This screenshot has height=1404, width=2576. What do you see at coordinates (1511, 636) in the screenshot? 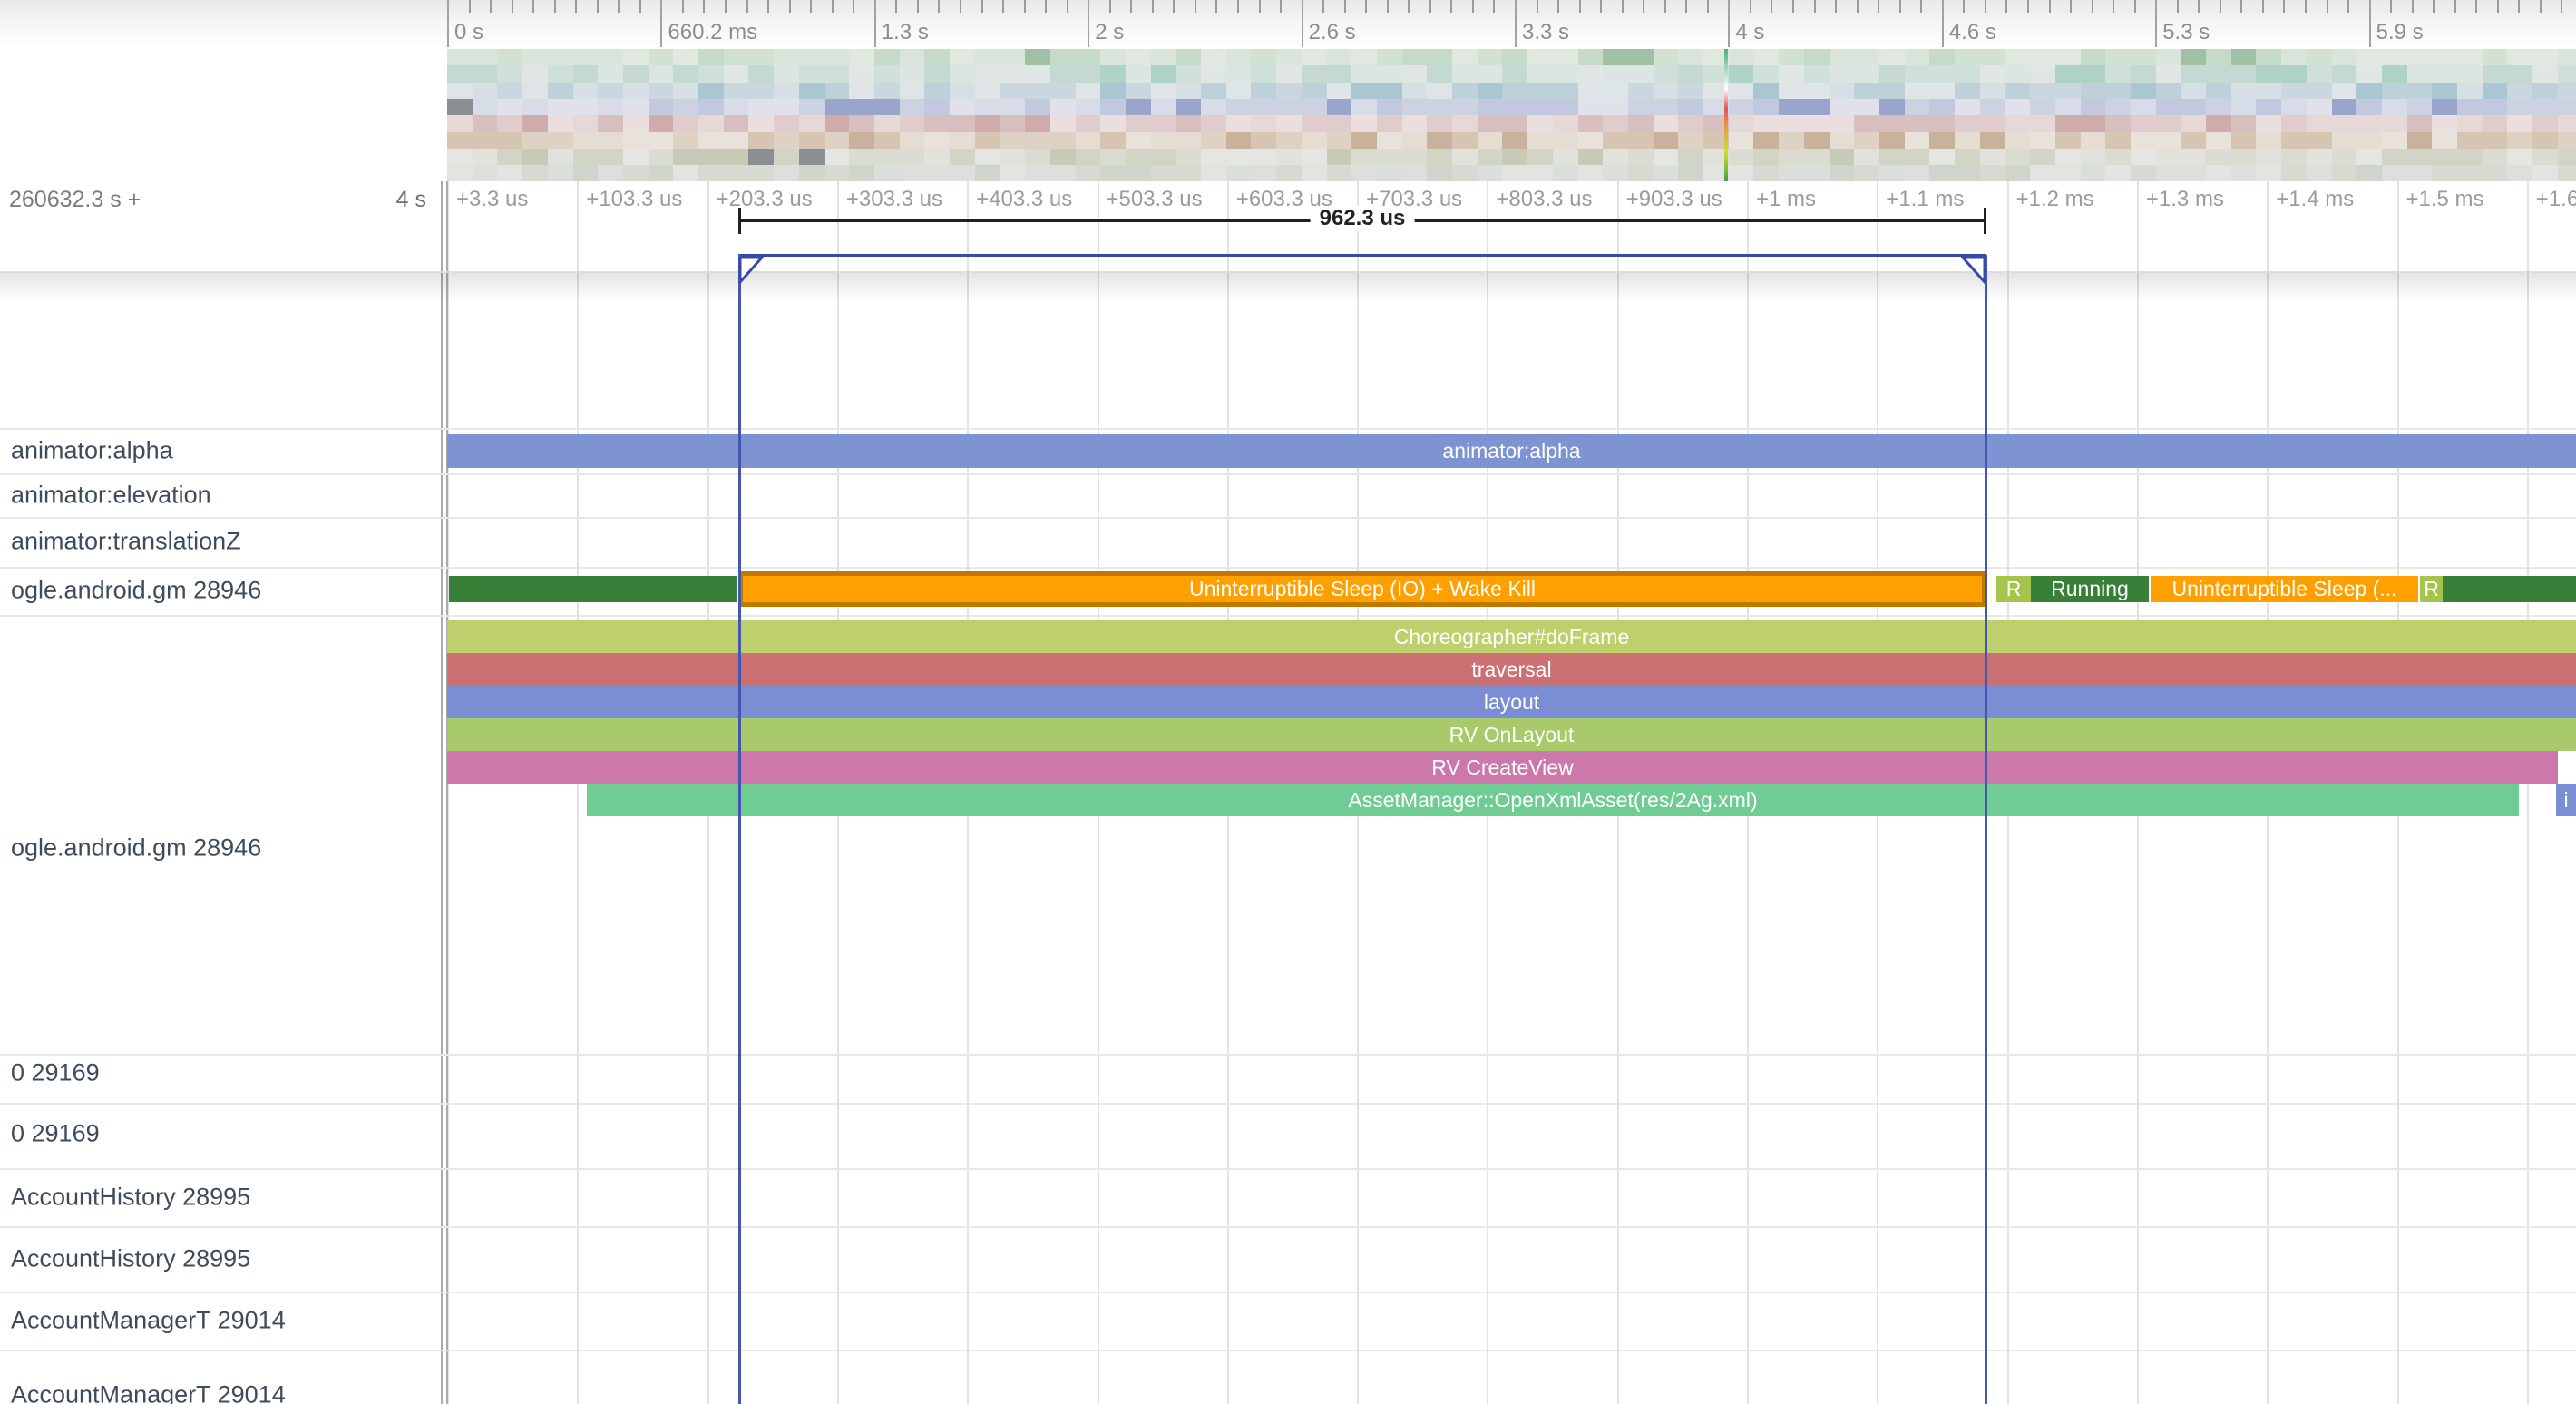
I see `slice: Choreographer#doFrame` at bounding box center [1511, 636].